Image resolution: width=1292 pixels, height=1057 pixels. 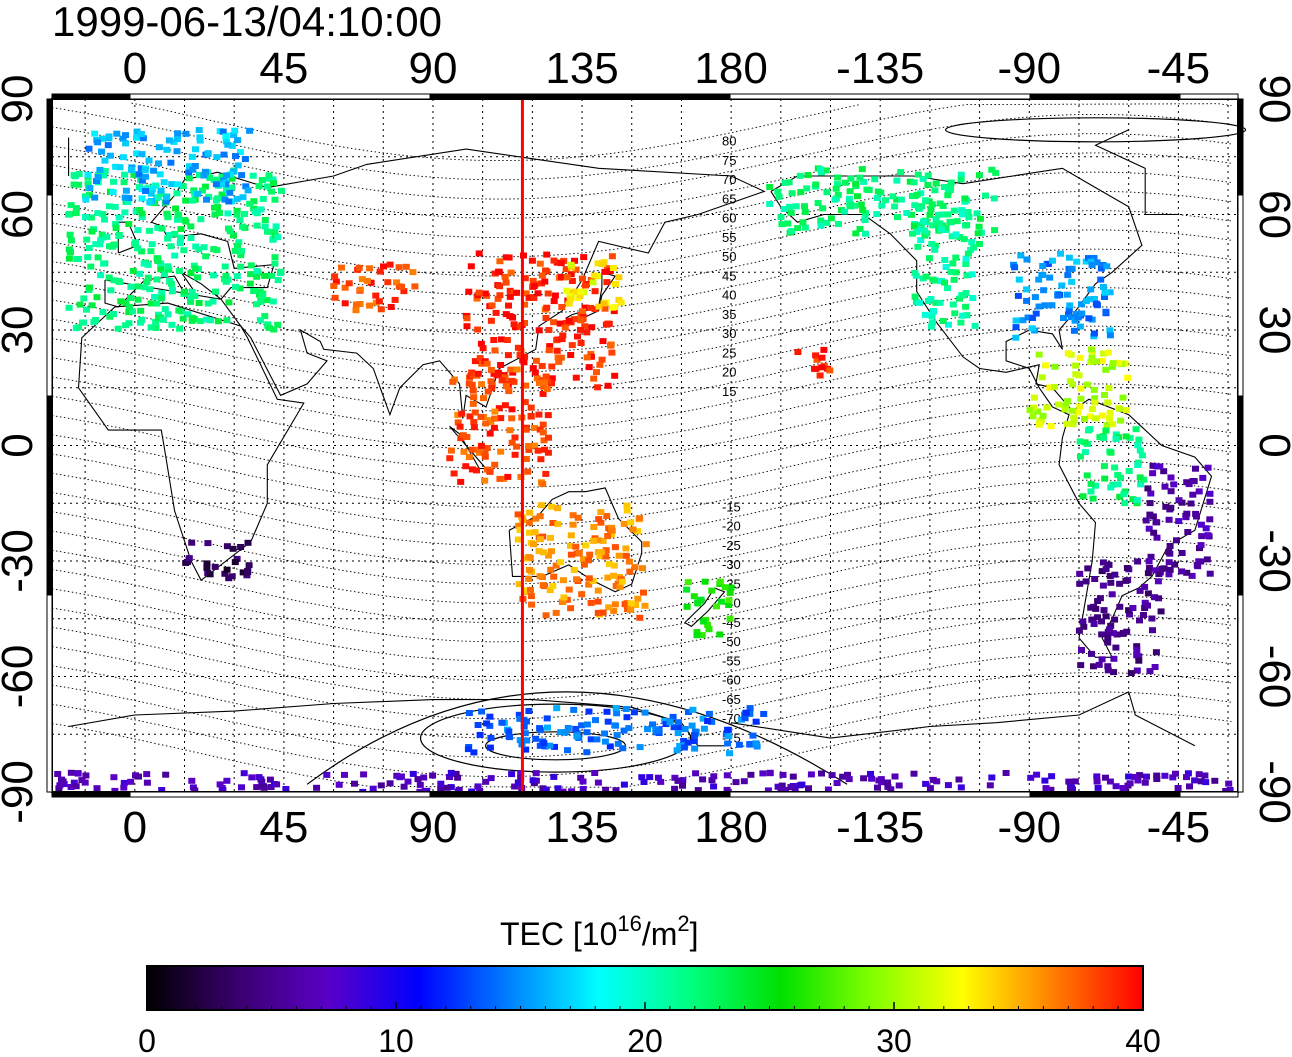 What do you see at coordinates (21, 561) in the screenshot?
I see `y-tick-label-left: -30` at bounding box center [21, 561].